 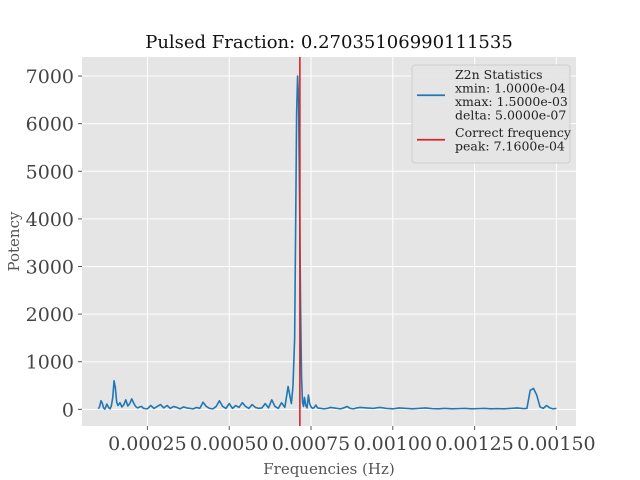 What do you see at coordinates (329, 42) in the screenshot?
I see `chart-title: Pulsed Fraction: 0.27035106990111535` at bounding box center [329, 42].